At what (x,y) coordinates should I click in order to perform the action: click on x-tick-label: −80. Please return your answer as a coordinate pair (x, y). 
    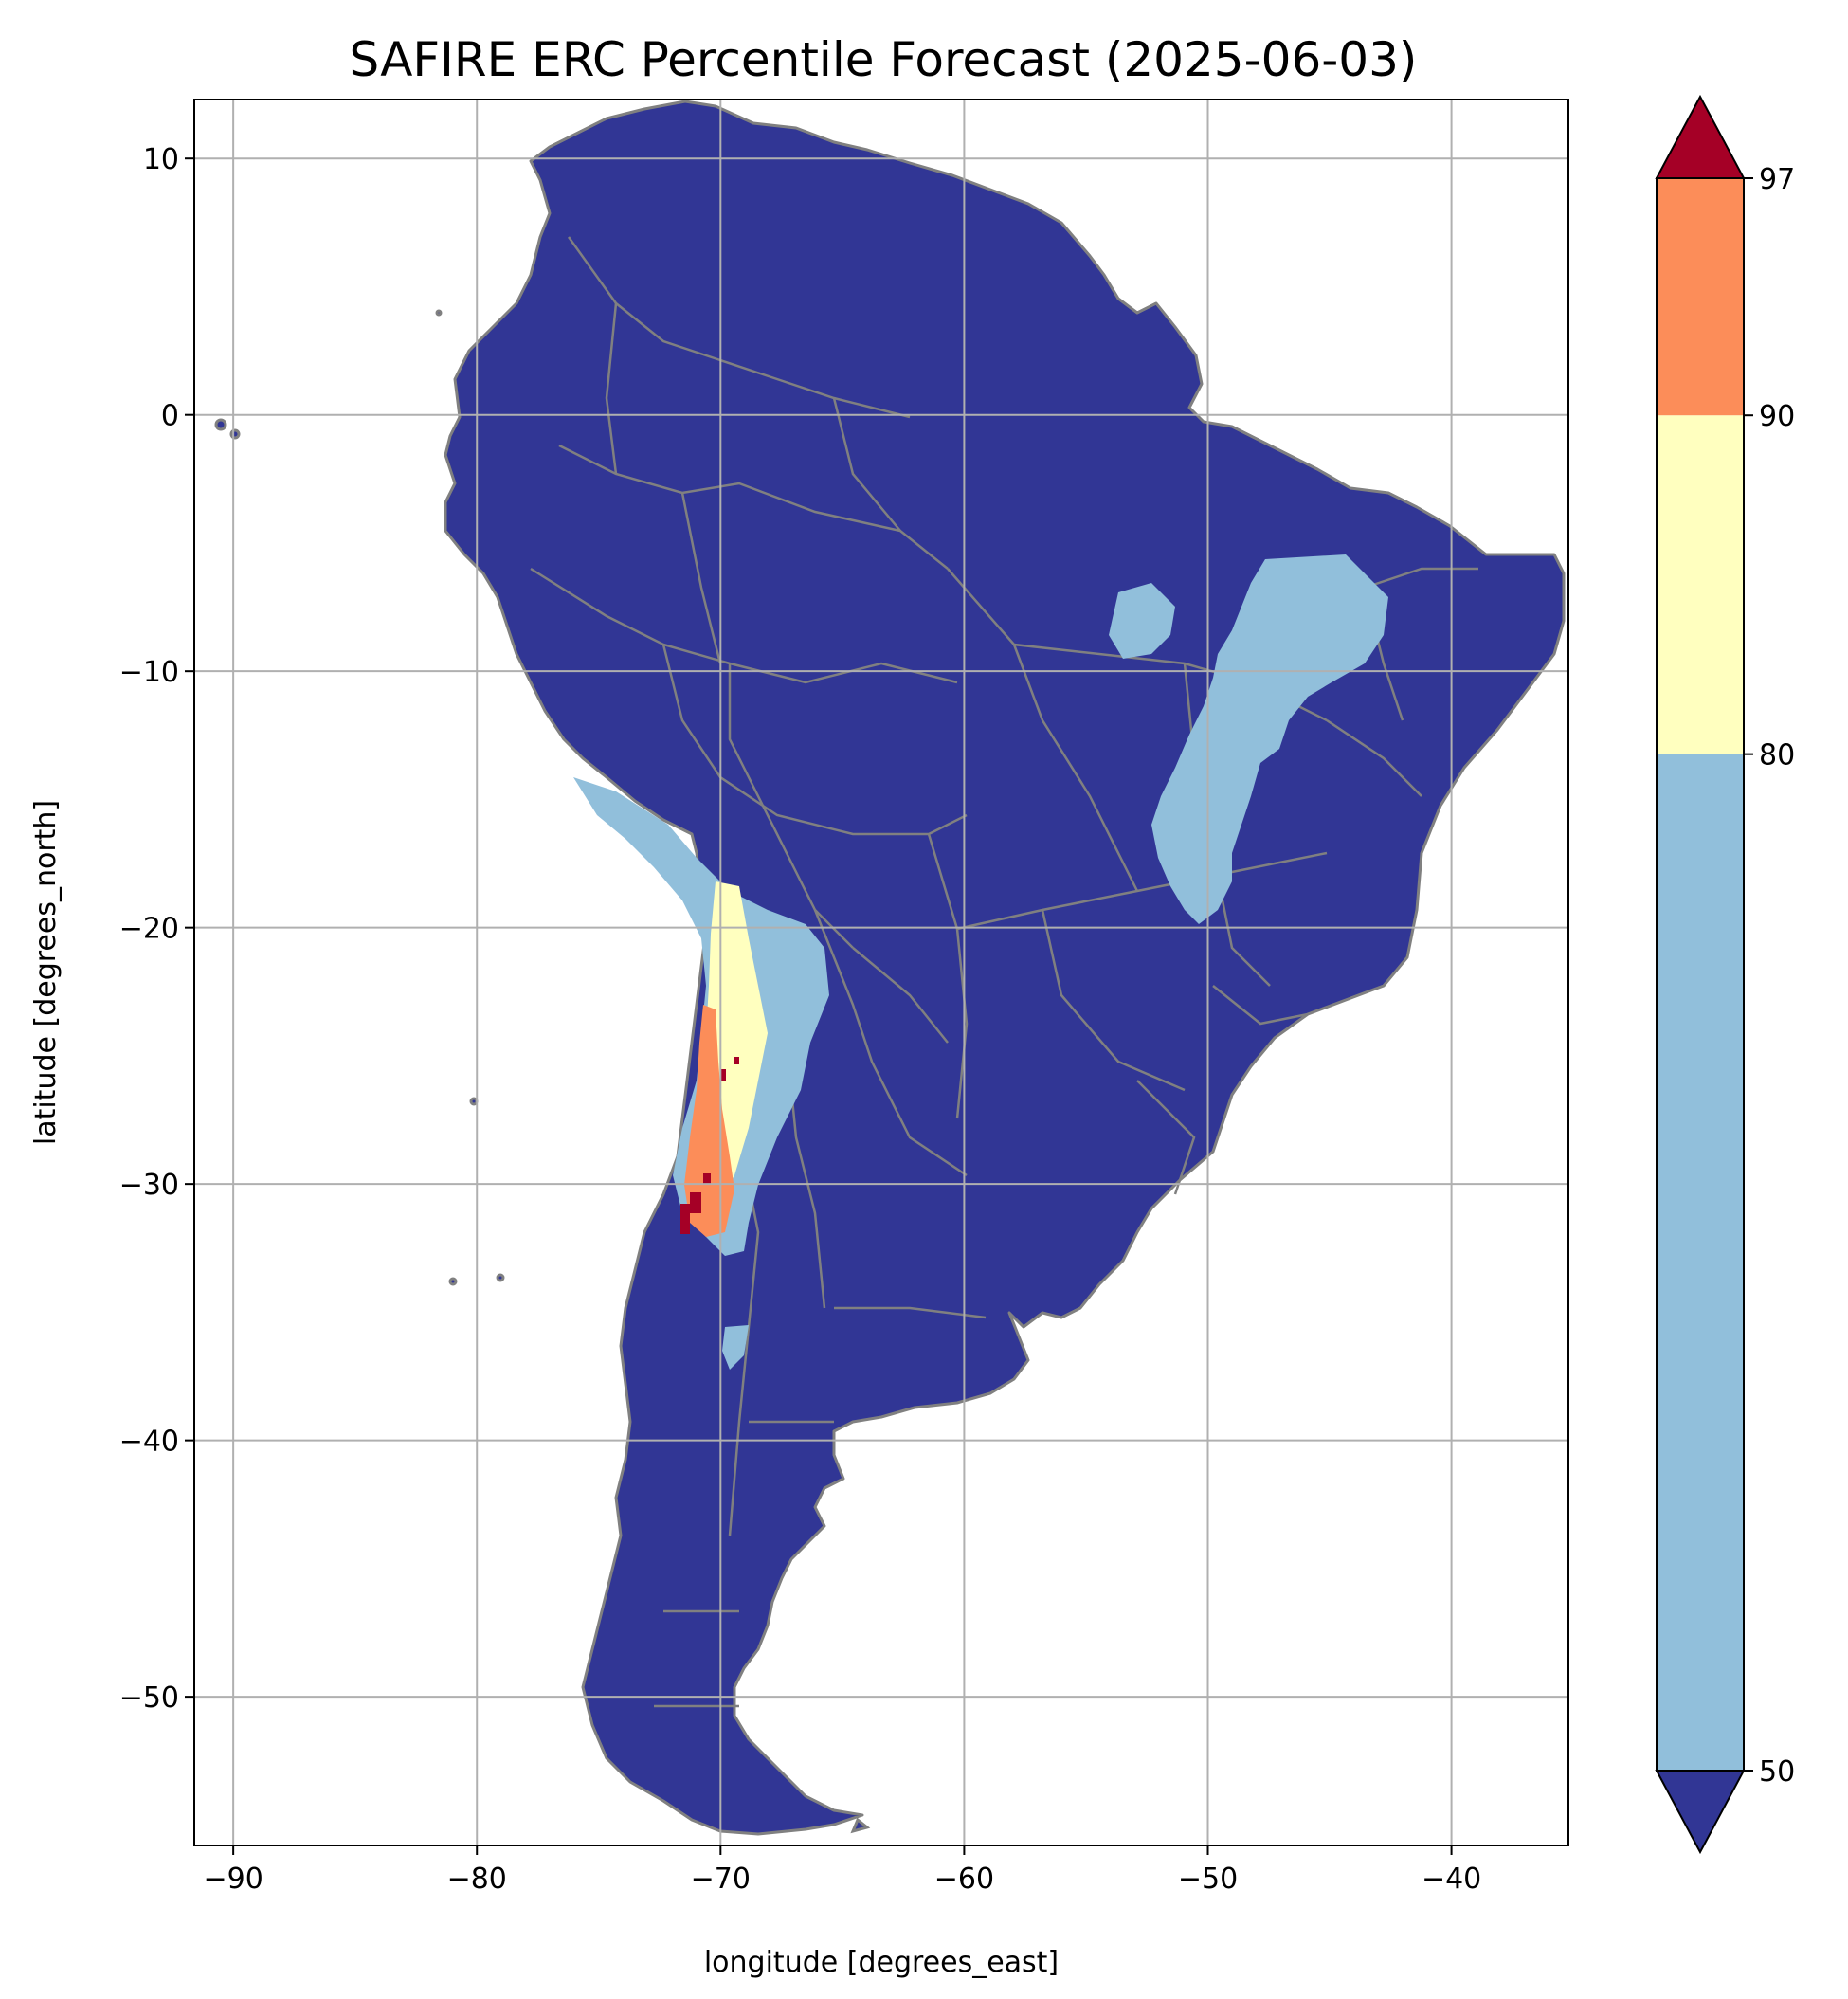
    Looking at the image, I should click on (477, 1880).